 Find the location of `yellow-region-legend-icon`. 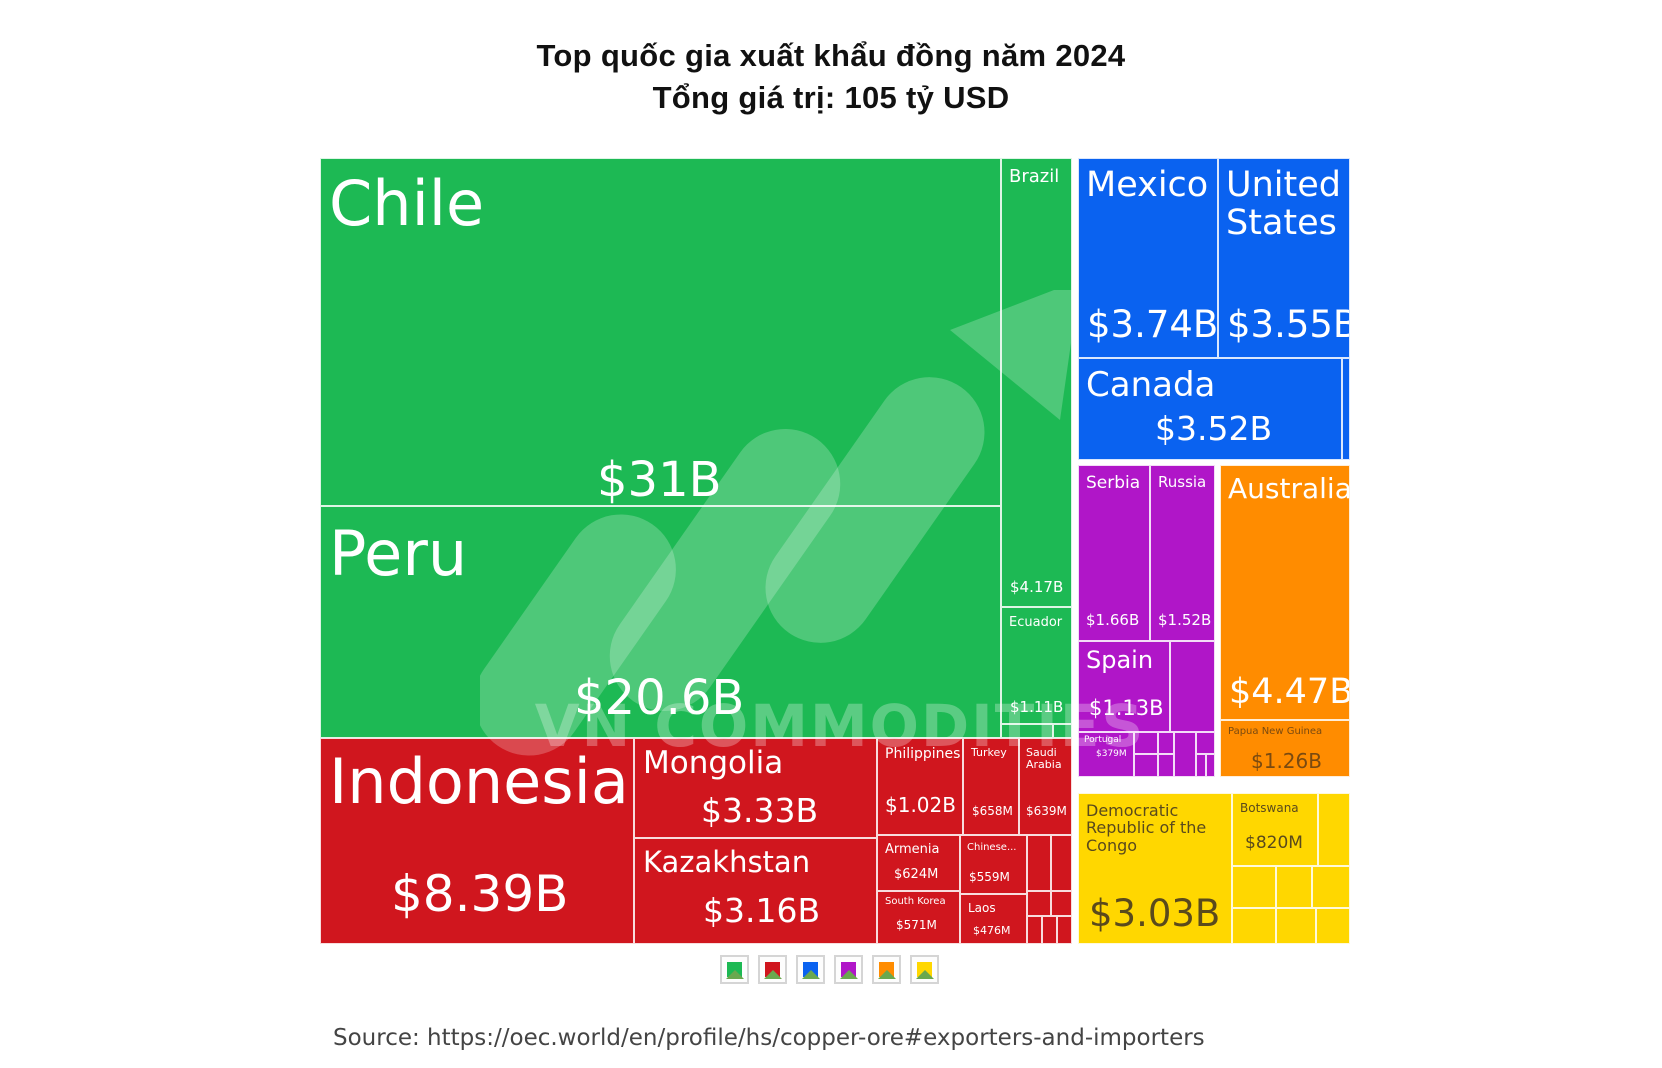

yellow-region-legend-icon is located at coordinates (924, 969).